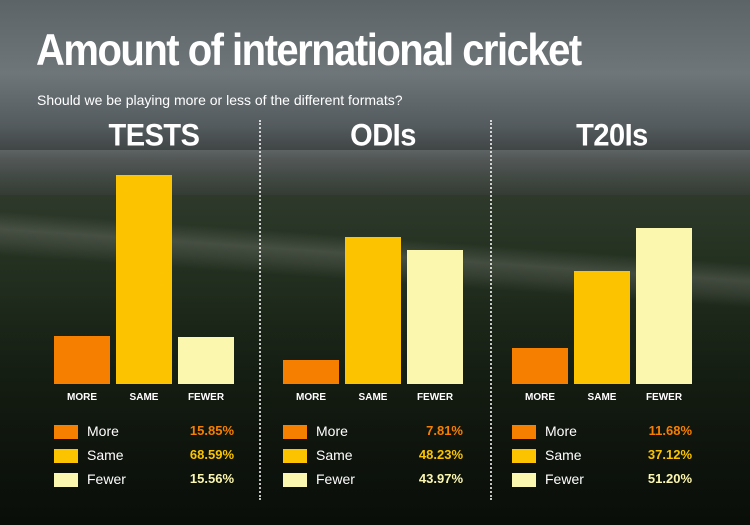 The height and width of the screenshot is (525, 750). What do you see at coordinates (373, 480) in the screenshot?
I see `legend-row-fewer: Fewer 43.97%` at bounding box center [373, 480].